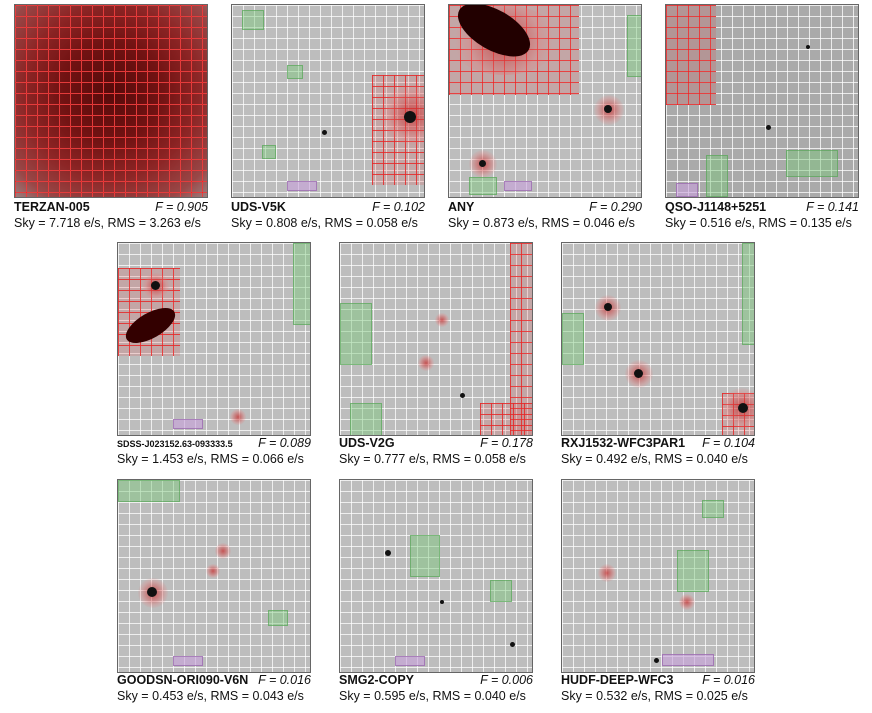 Image resolution: width=872 pixels, height=713 pixels. Describe the element at coordinates (324, 223) in the screenshot. I see `sky-stats: Sky = 0.808 e/s, RMS = 0.058 e/s` at that location.